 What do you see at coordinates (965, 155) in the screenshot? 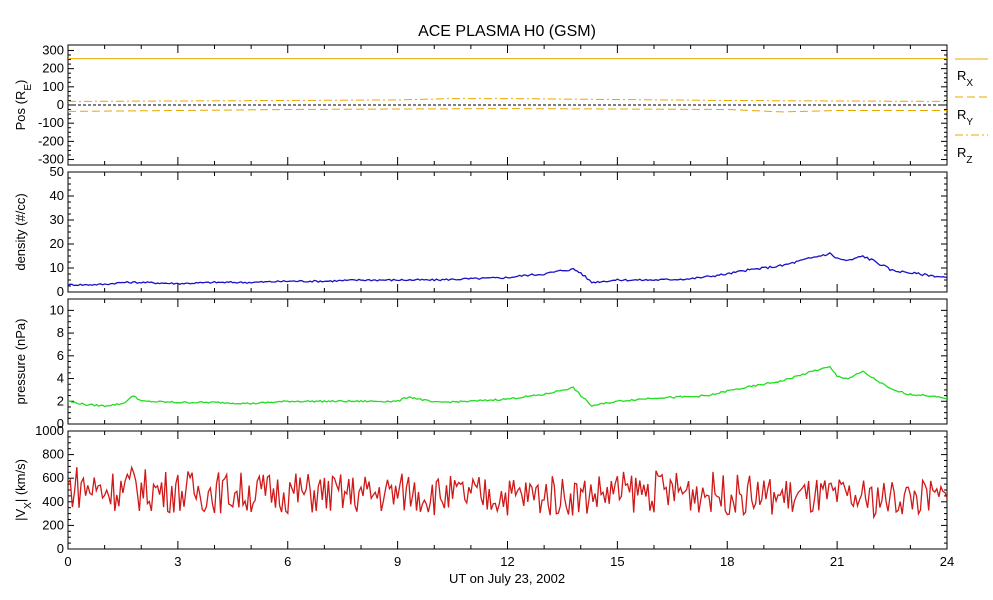
I see `legend-label-2: RZ` at bounding box center [965, 155].